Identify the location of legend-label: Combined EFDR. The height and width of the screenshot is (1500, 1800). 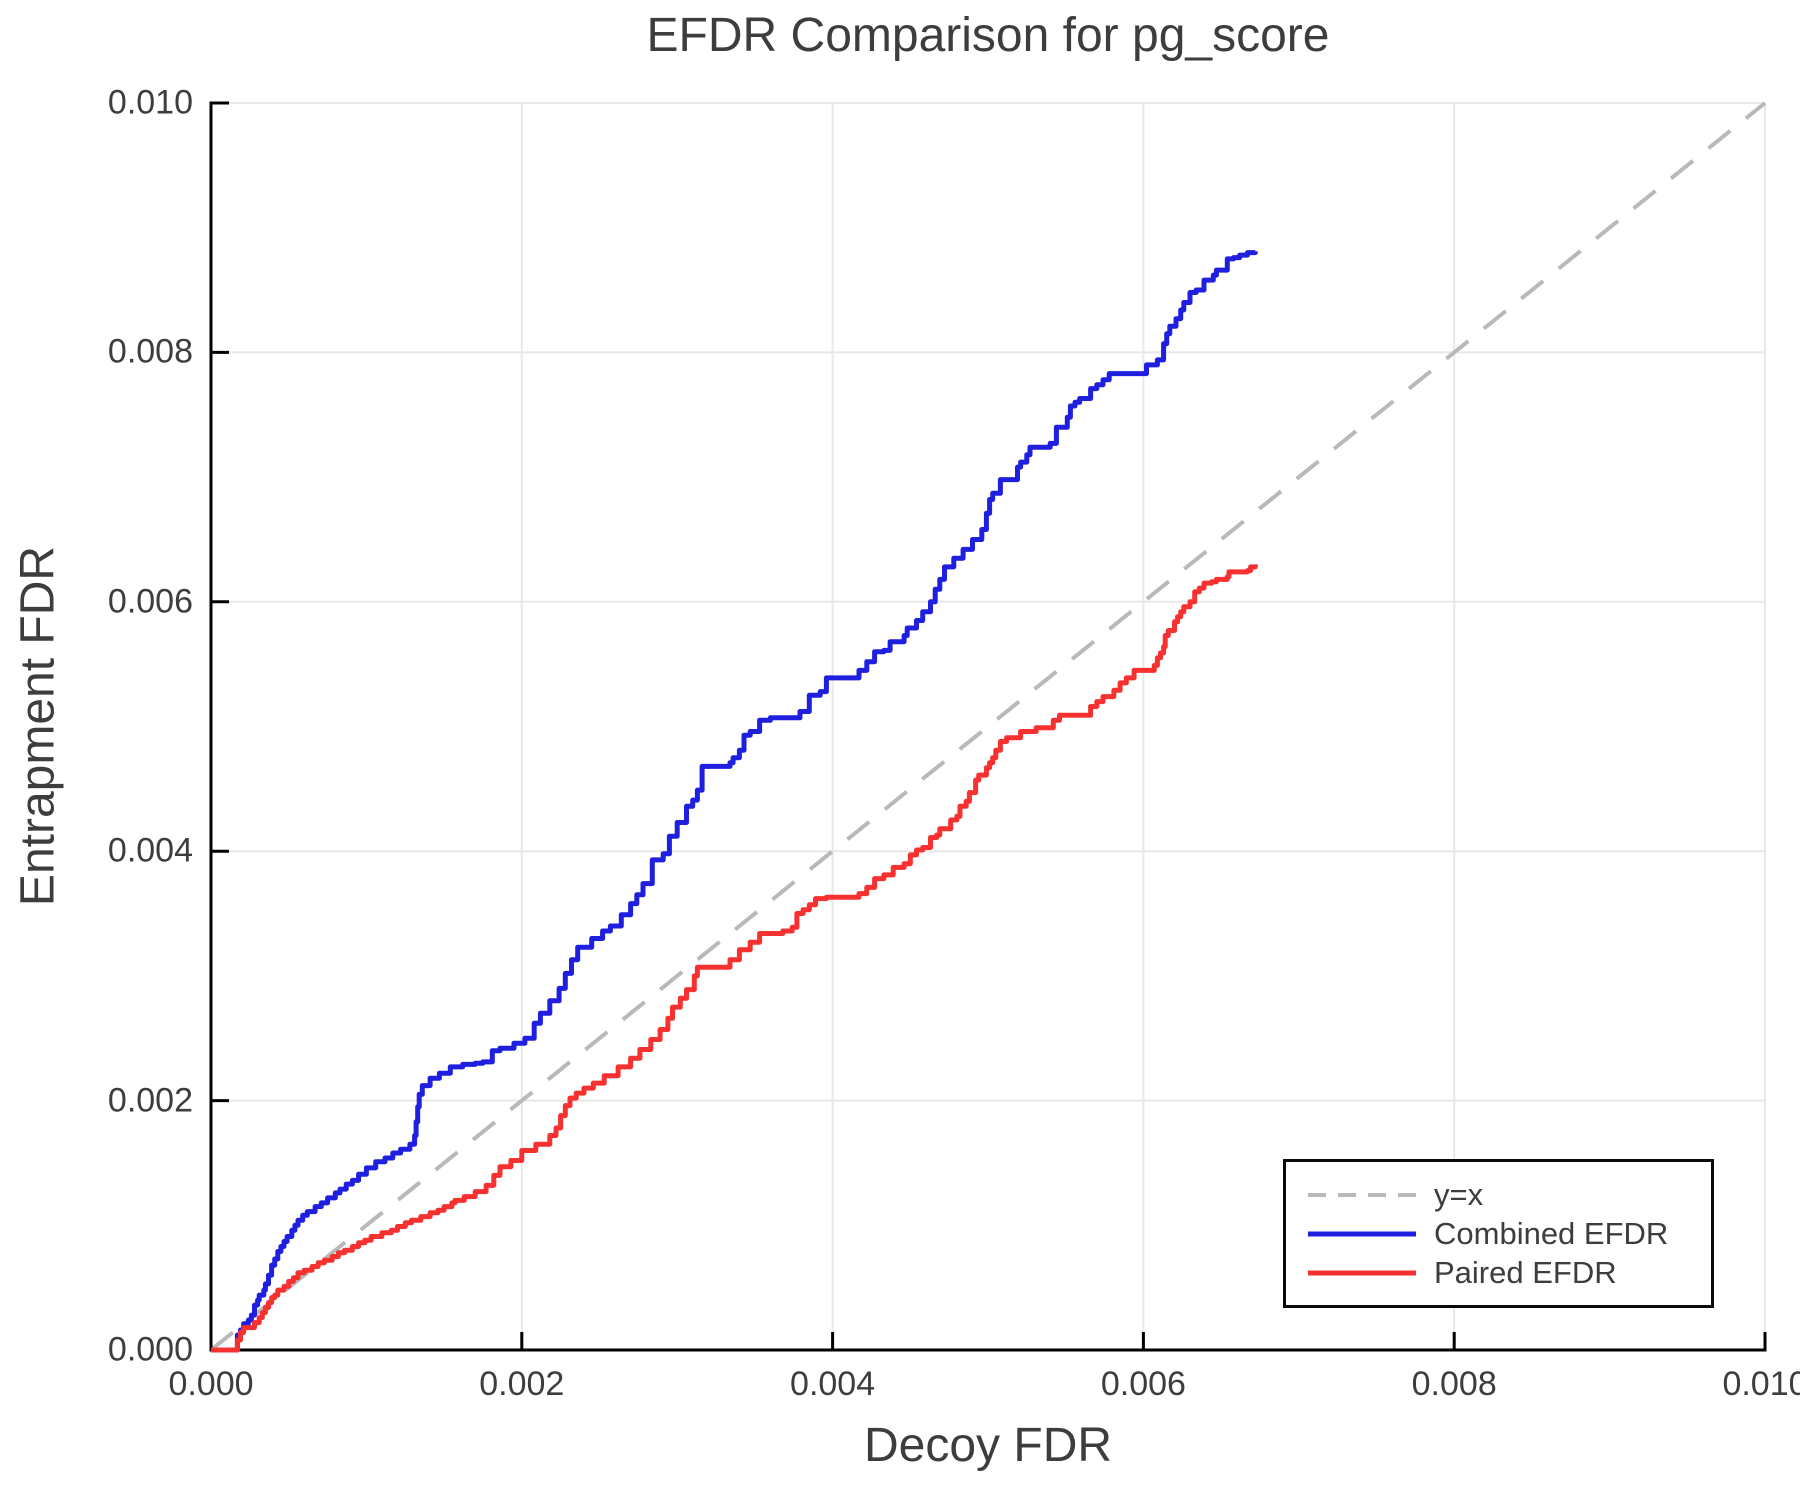
(1551, 1233).